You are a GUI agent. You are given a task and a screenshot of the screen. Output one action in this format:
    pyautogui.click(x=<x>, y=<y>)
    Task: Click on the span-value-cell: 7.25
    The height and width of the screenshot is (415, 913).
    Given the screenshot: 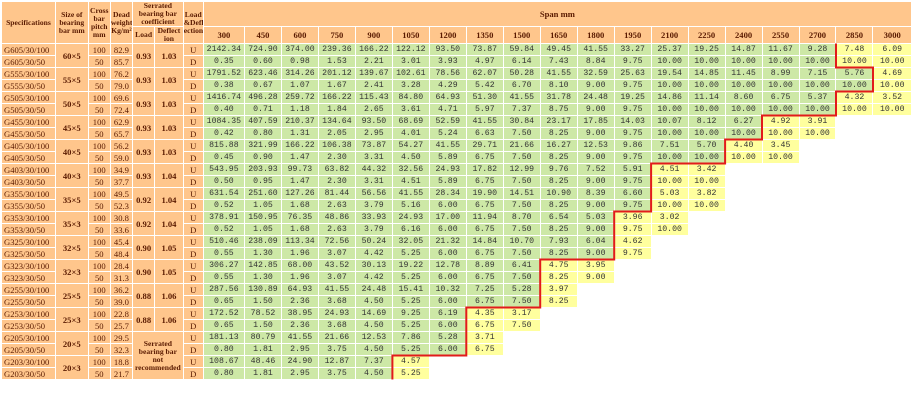 What is the action you would take?
    pyautogui.click(x=484, y=289)
    